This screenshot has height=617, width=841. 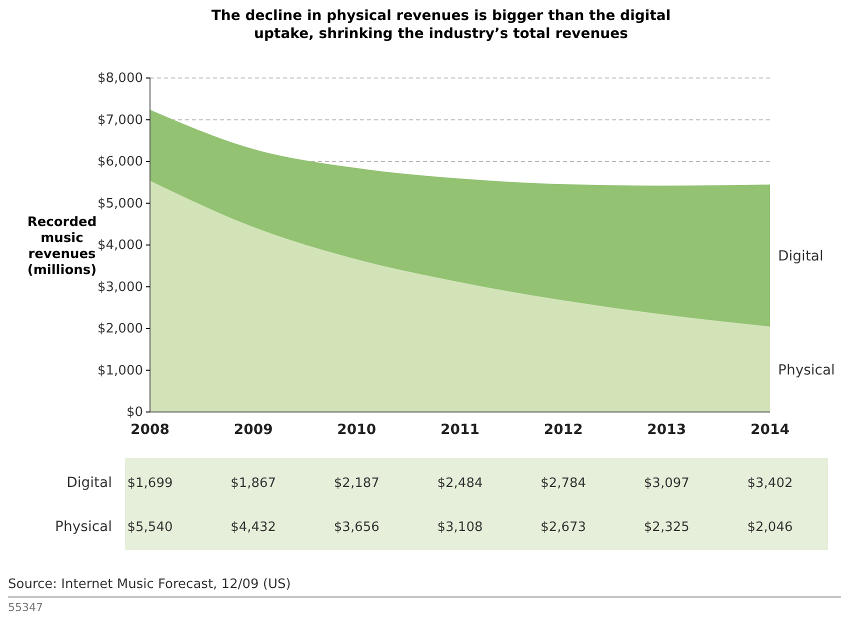 What do you see at coordinates (134, 412) in the screenshot?
I see `y-tick-label: $0` at bounding box center [134, 412].